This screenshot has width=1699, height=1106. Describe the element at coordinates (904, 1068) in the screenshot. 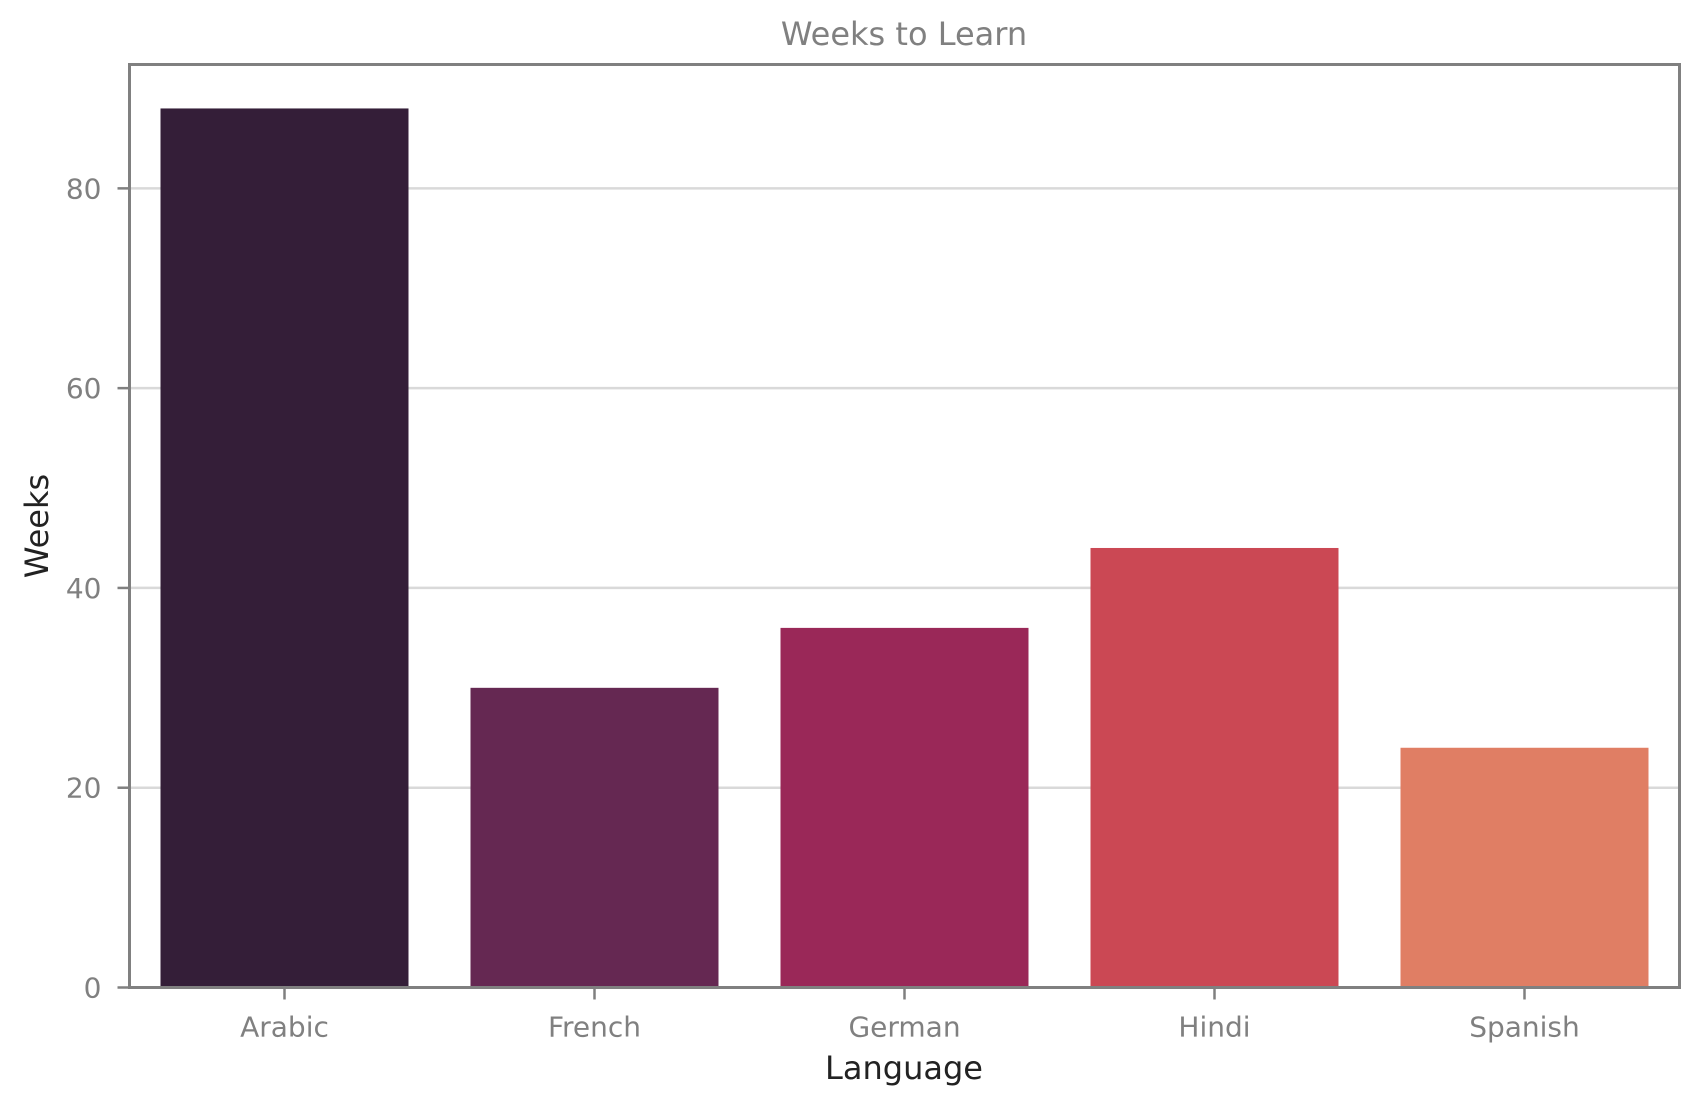

I see `x-axis-label: Language` at that location.